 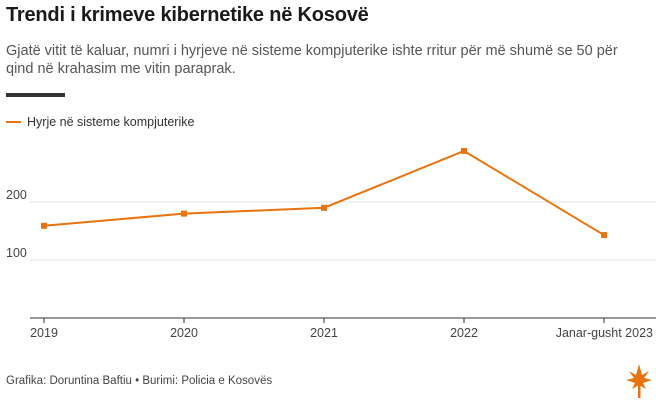 I want to click on legend-label: Hyrje në sisteme kompjuterike, so click(x=111, y=122).